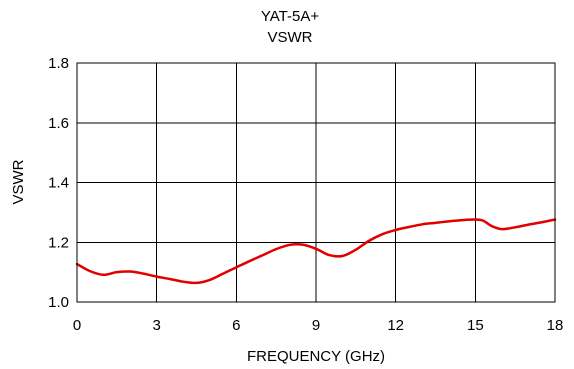 This screenshot has width=574, height=369. I want to click on x-tick-label: 0, so click(77, 325).